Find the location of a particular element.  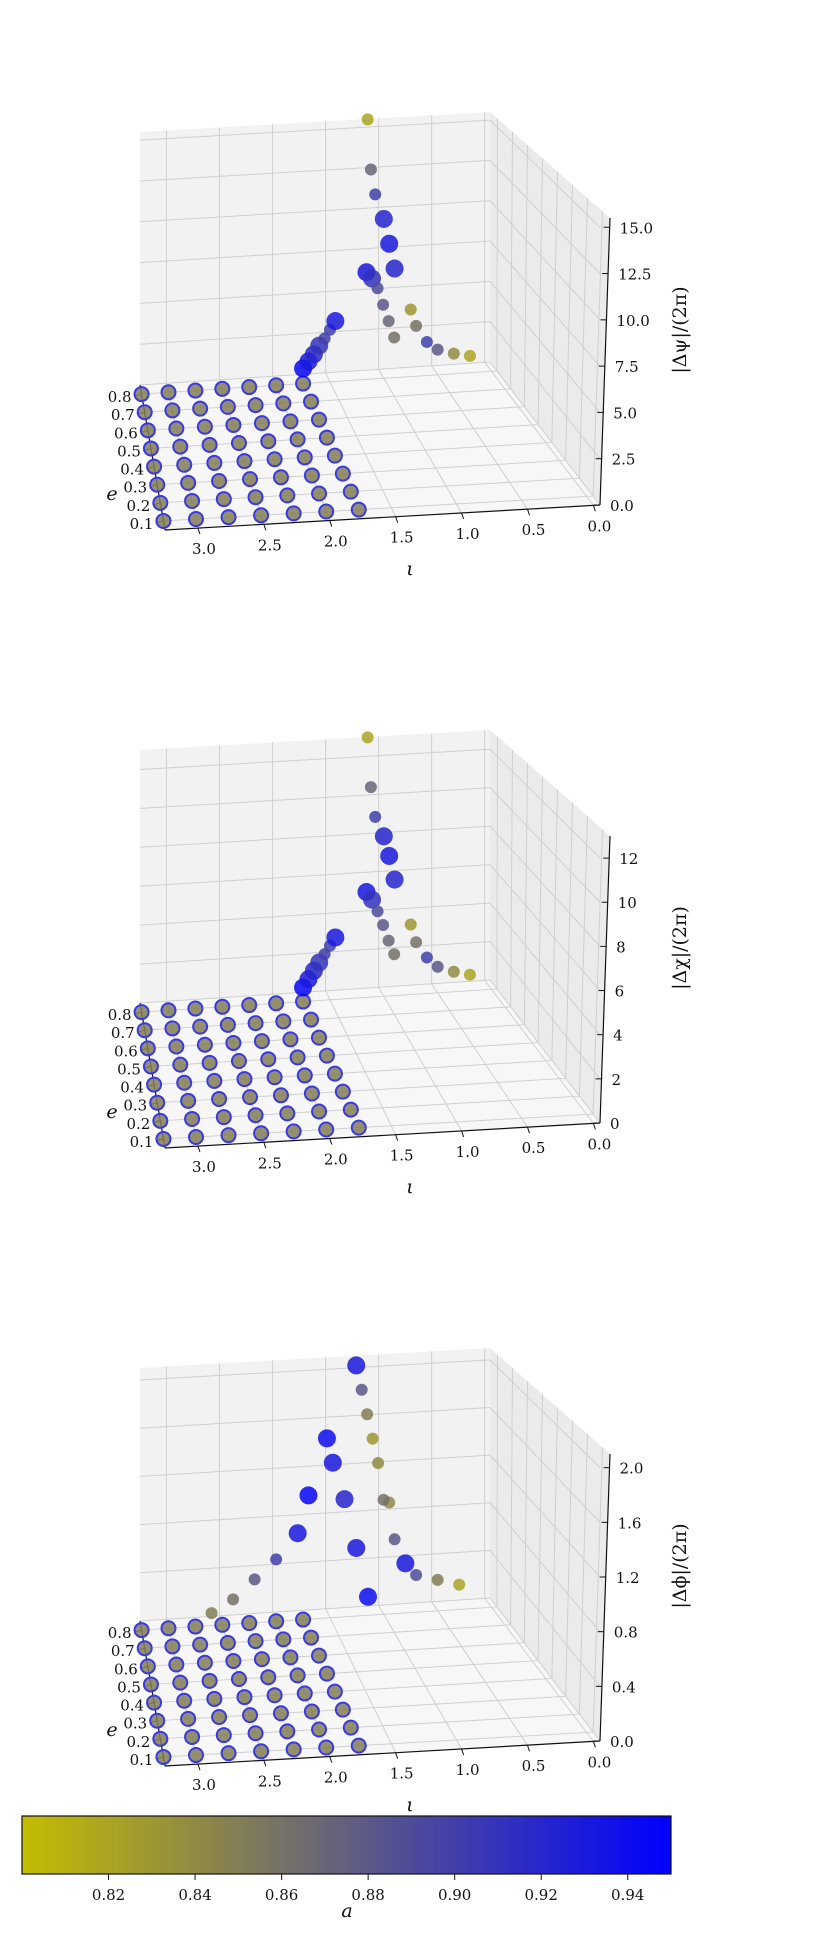

z-tick-label: 2 is located at coordinates (617, 1080).